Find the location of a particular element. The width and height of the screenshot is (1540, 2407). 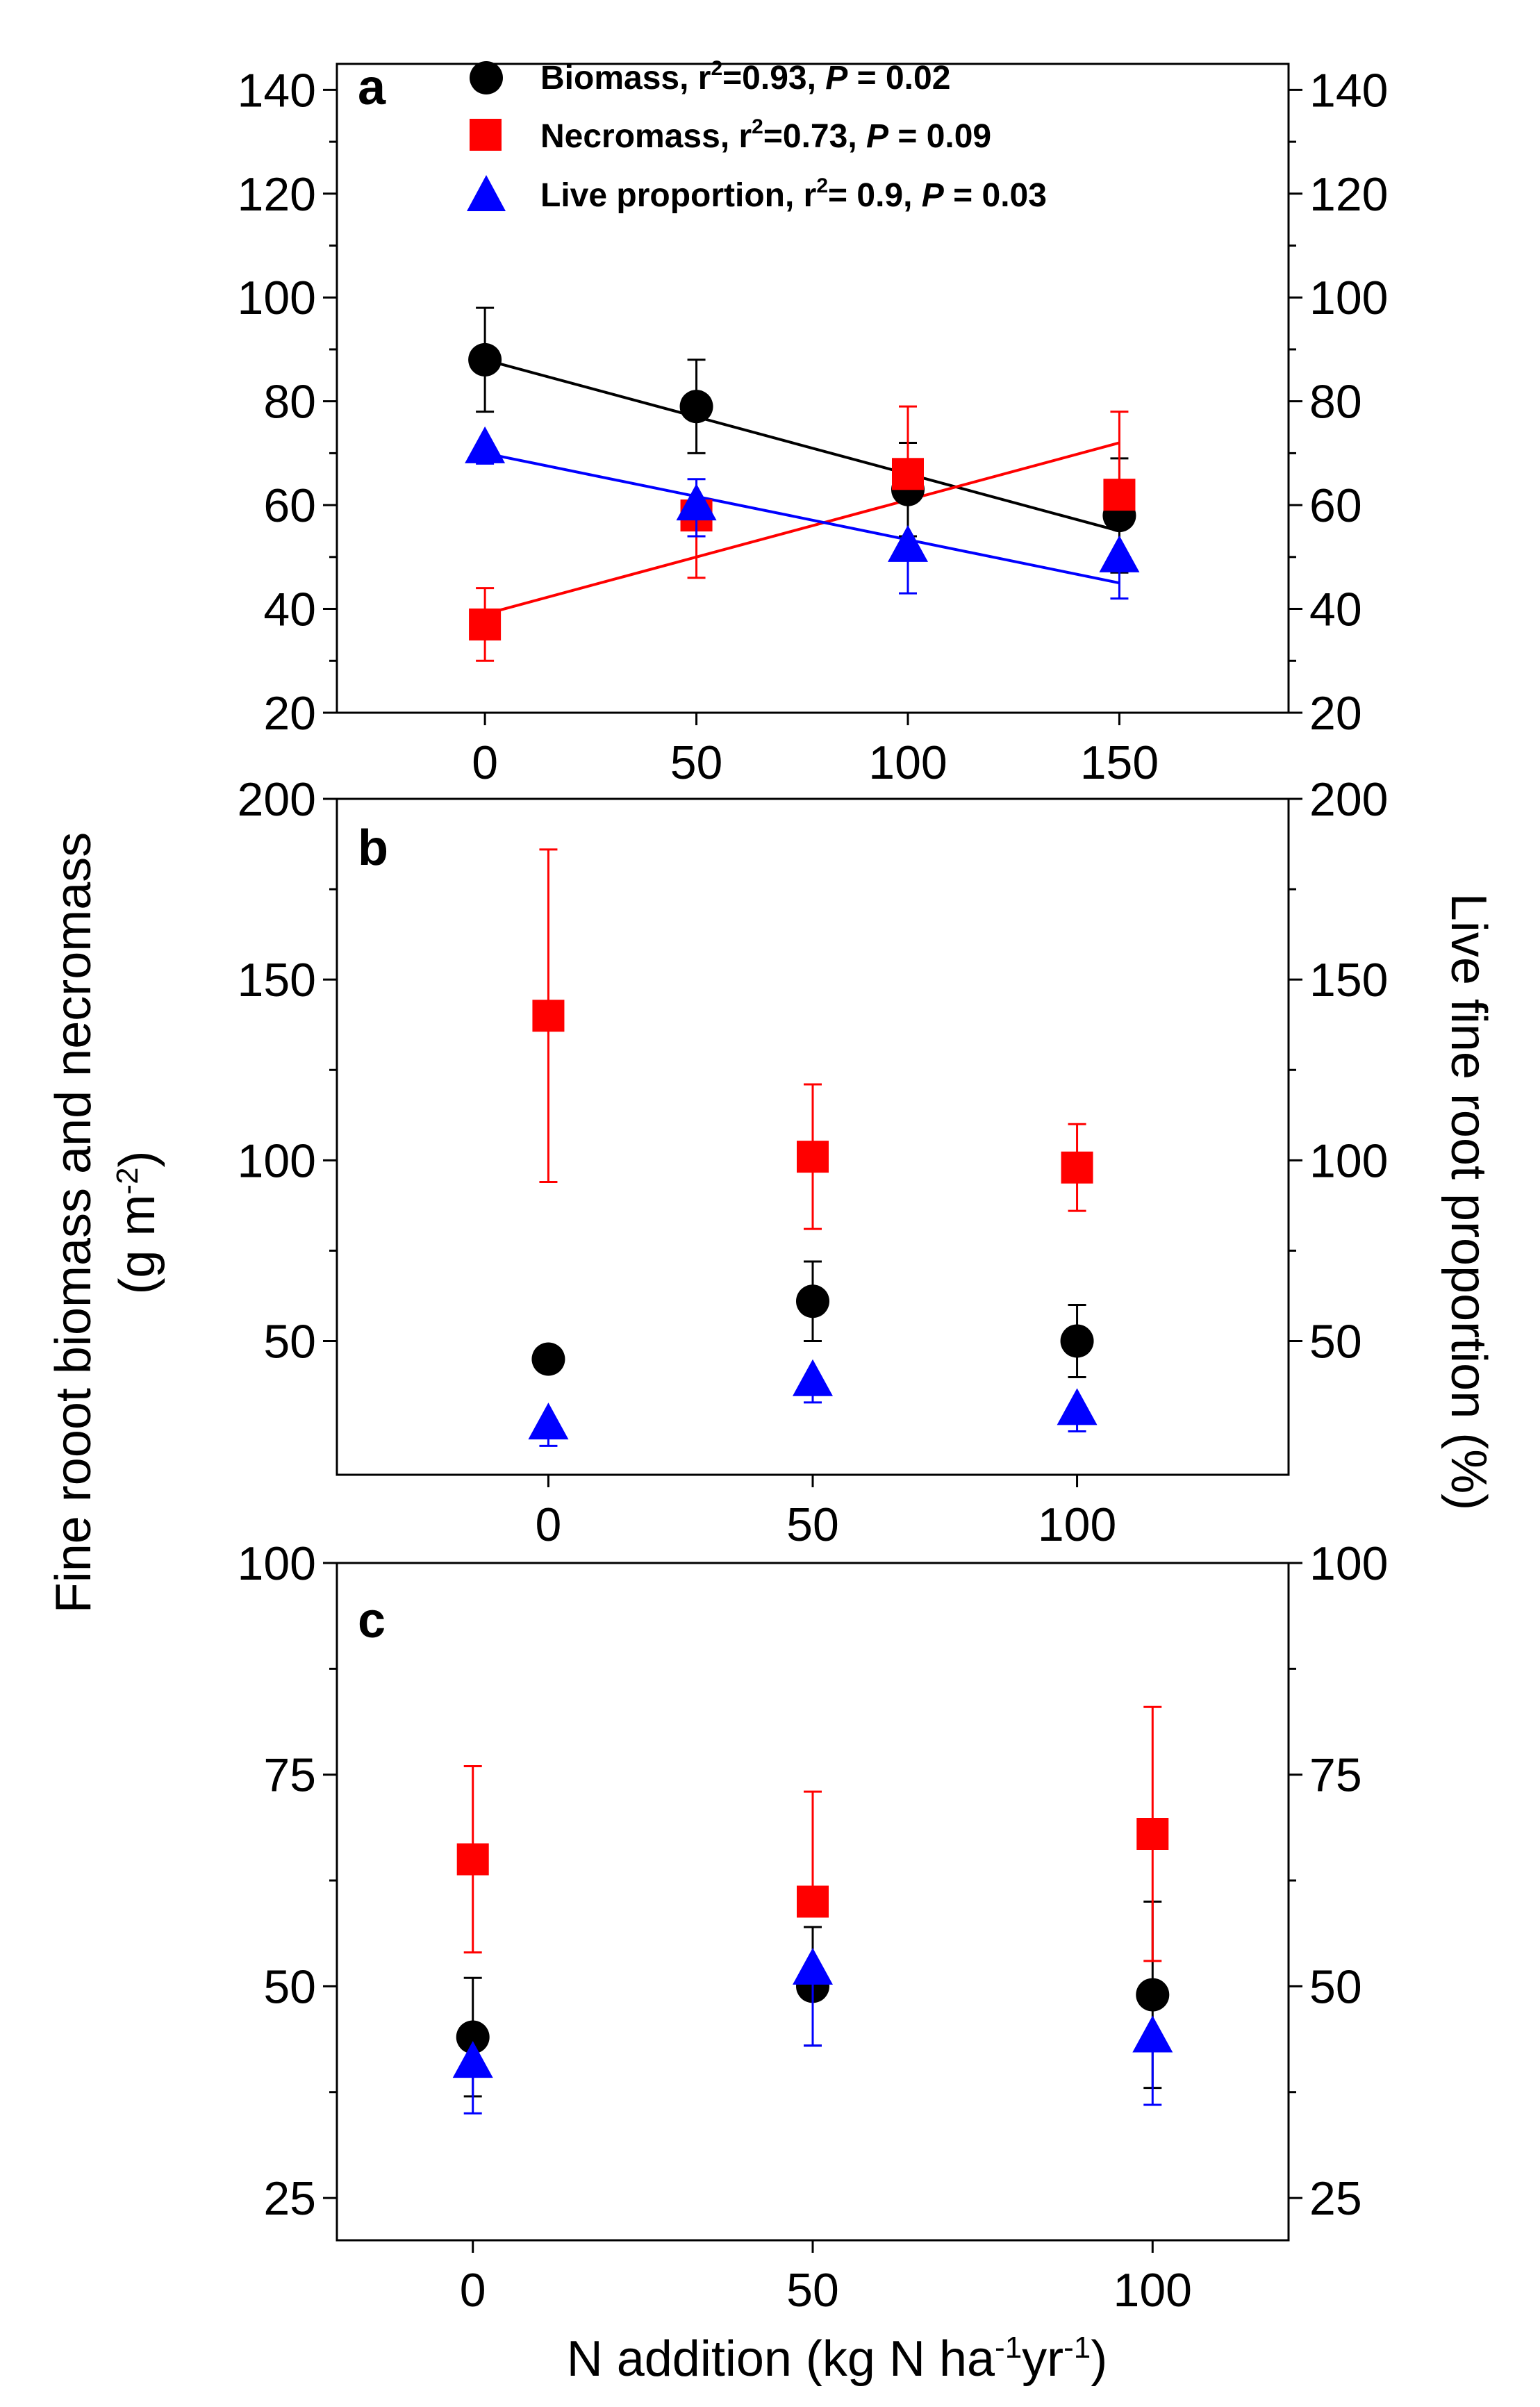

x-tick-label: 150 is located at coordinates (1119, 762).